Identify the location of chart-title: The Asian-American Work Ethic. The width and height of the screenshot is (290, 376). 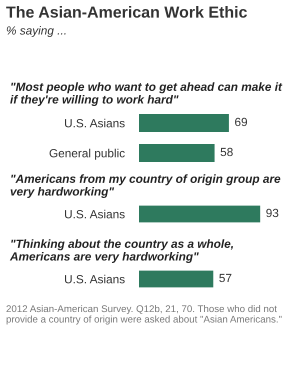
(126, 12).